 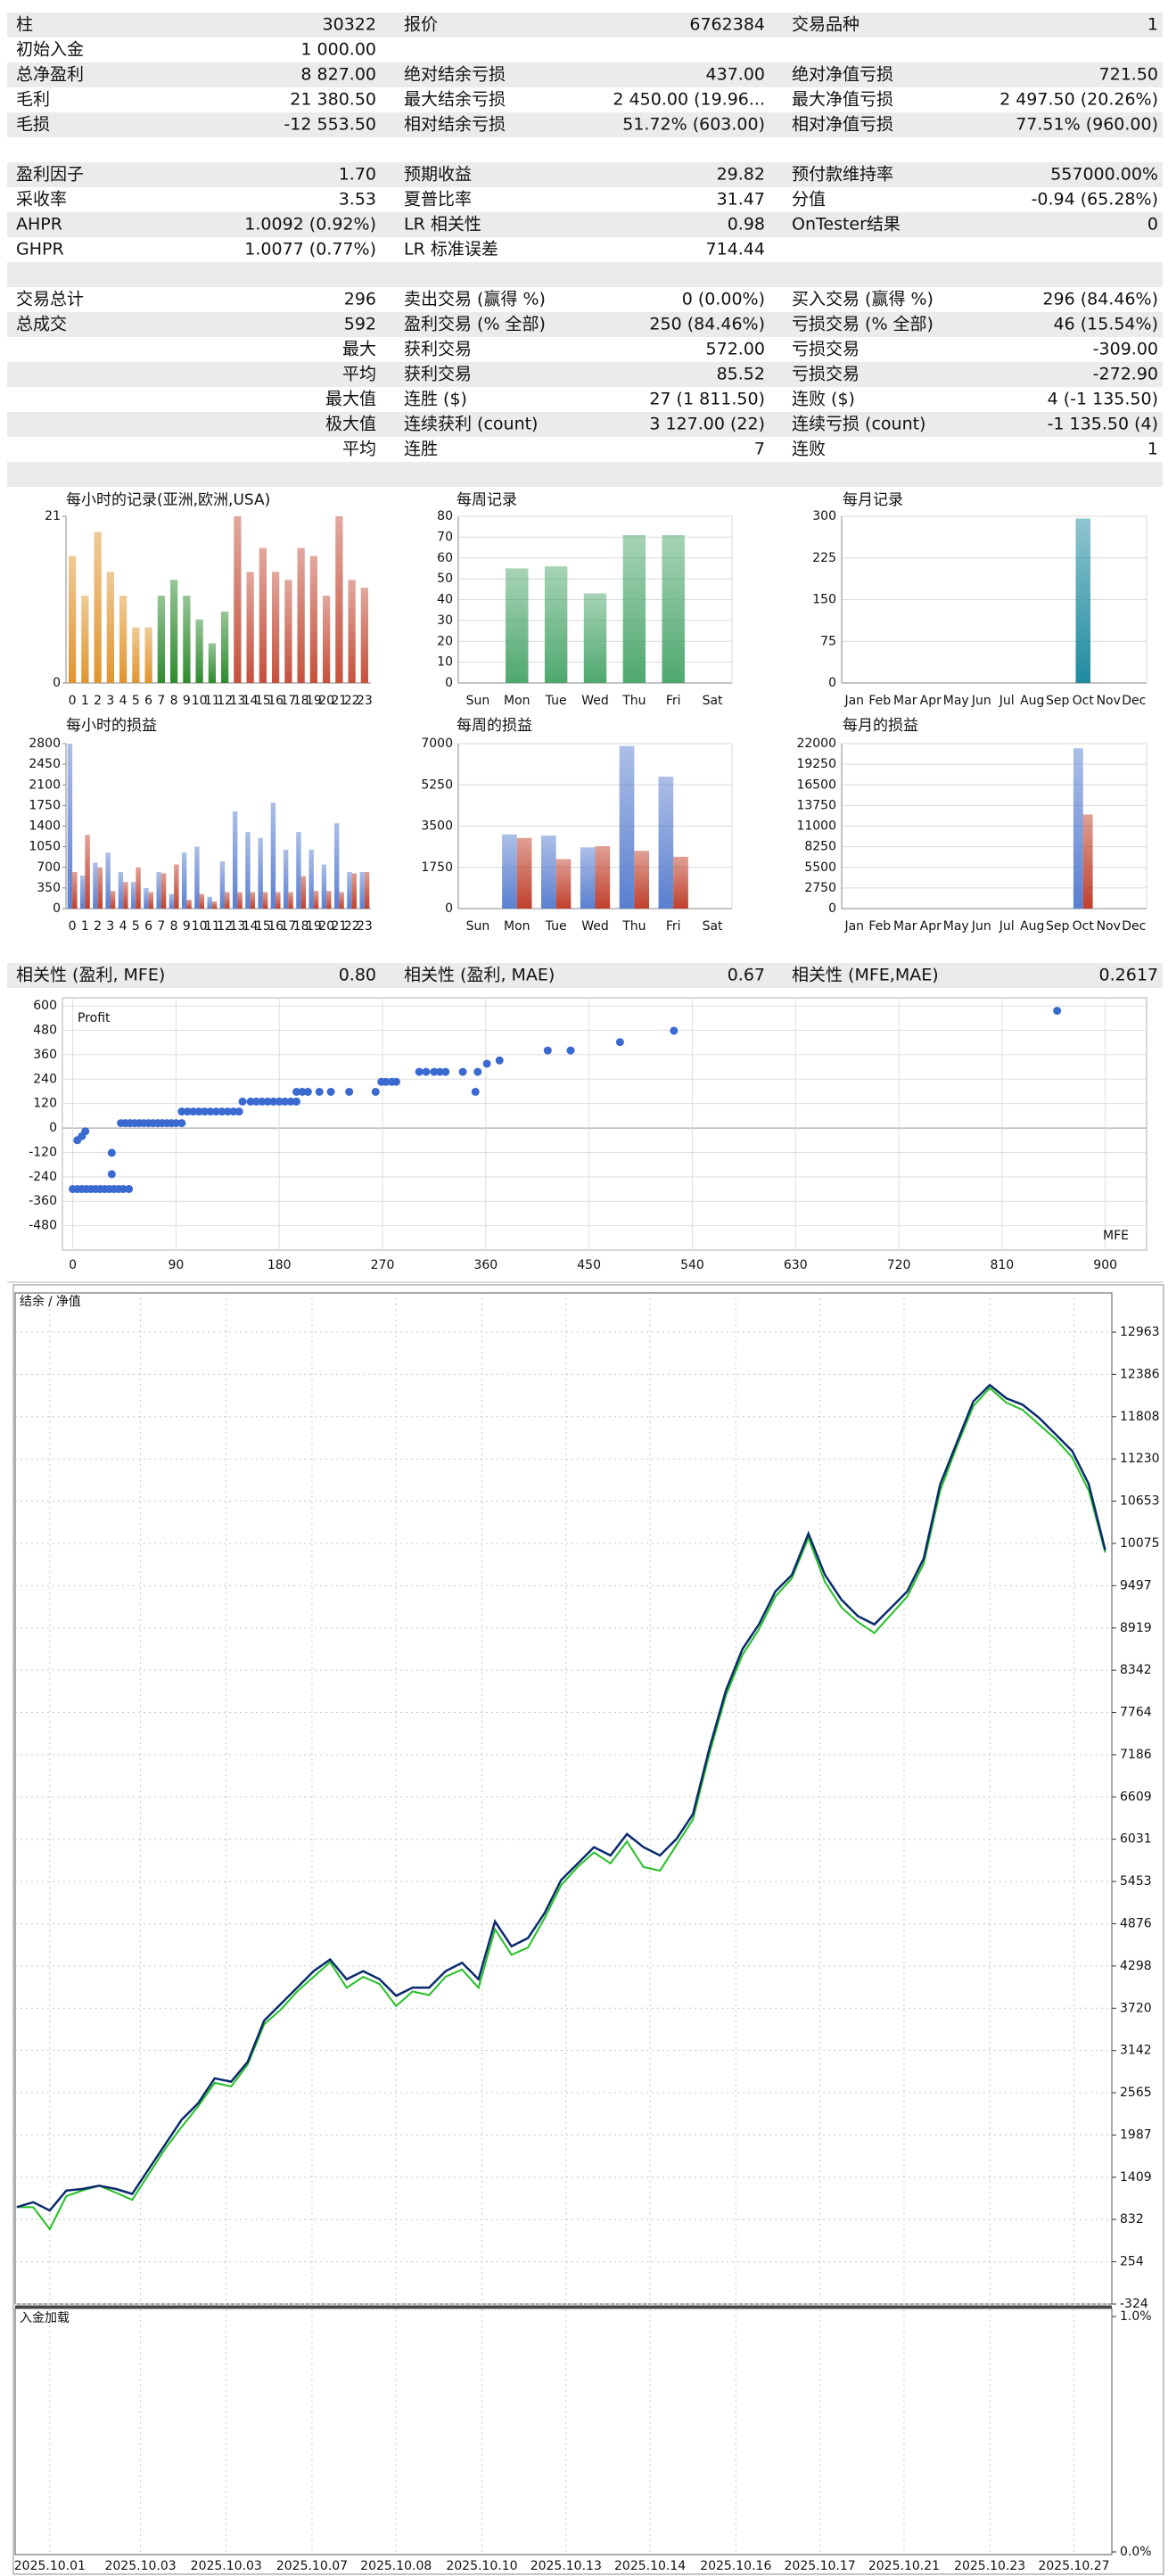 I want to click on plot-frame, so click(x=605, y=1124).